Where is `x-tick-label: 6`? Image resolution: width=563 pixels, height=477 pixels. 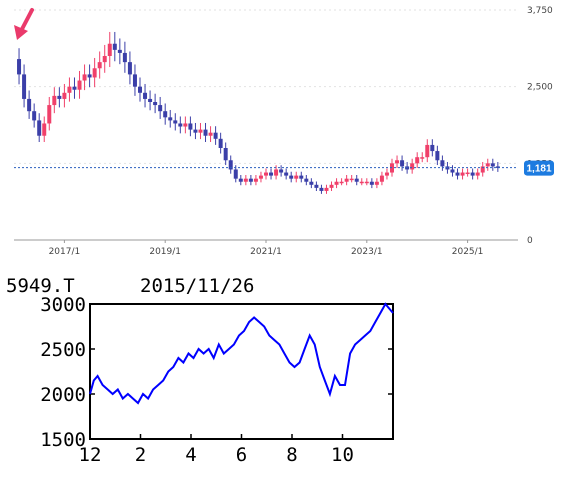 x-tick-label: 6 is located at coordinates (241, 455).